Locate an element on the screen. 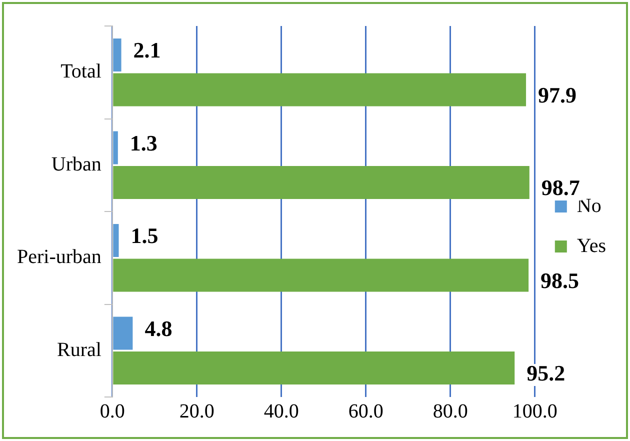 Image resolution: width=630 pixels, height=441 pixels. x-tick-label: 0.0 is located at coordinates (112, 411).